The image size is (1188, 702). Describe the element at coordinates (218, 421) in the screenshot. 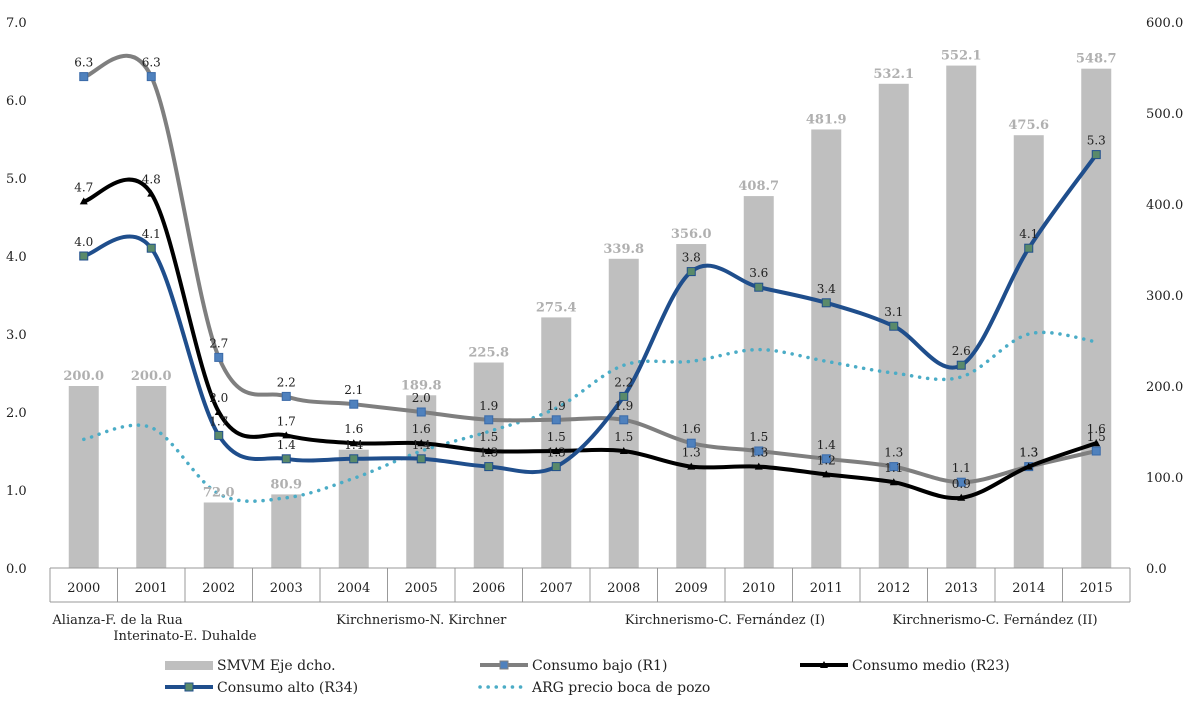

I see `series-2-label-2002: 1.7` at that location.